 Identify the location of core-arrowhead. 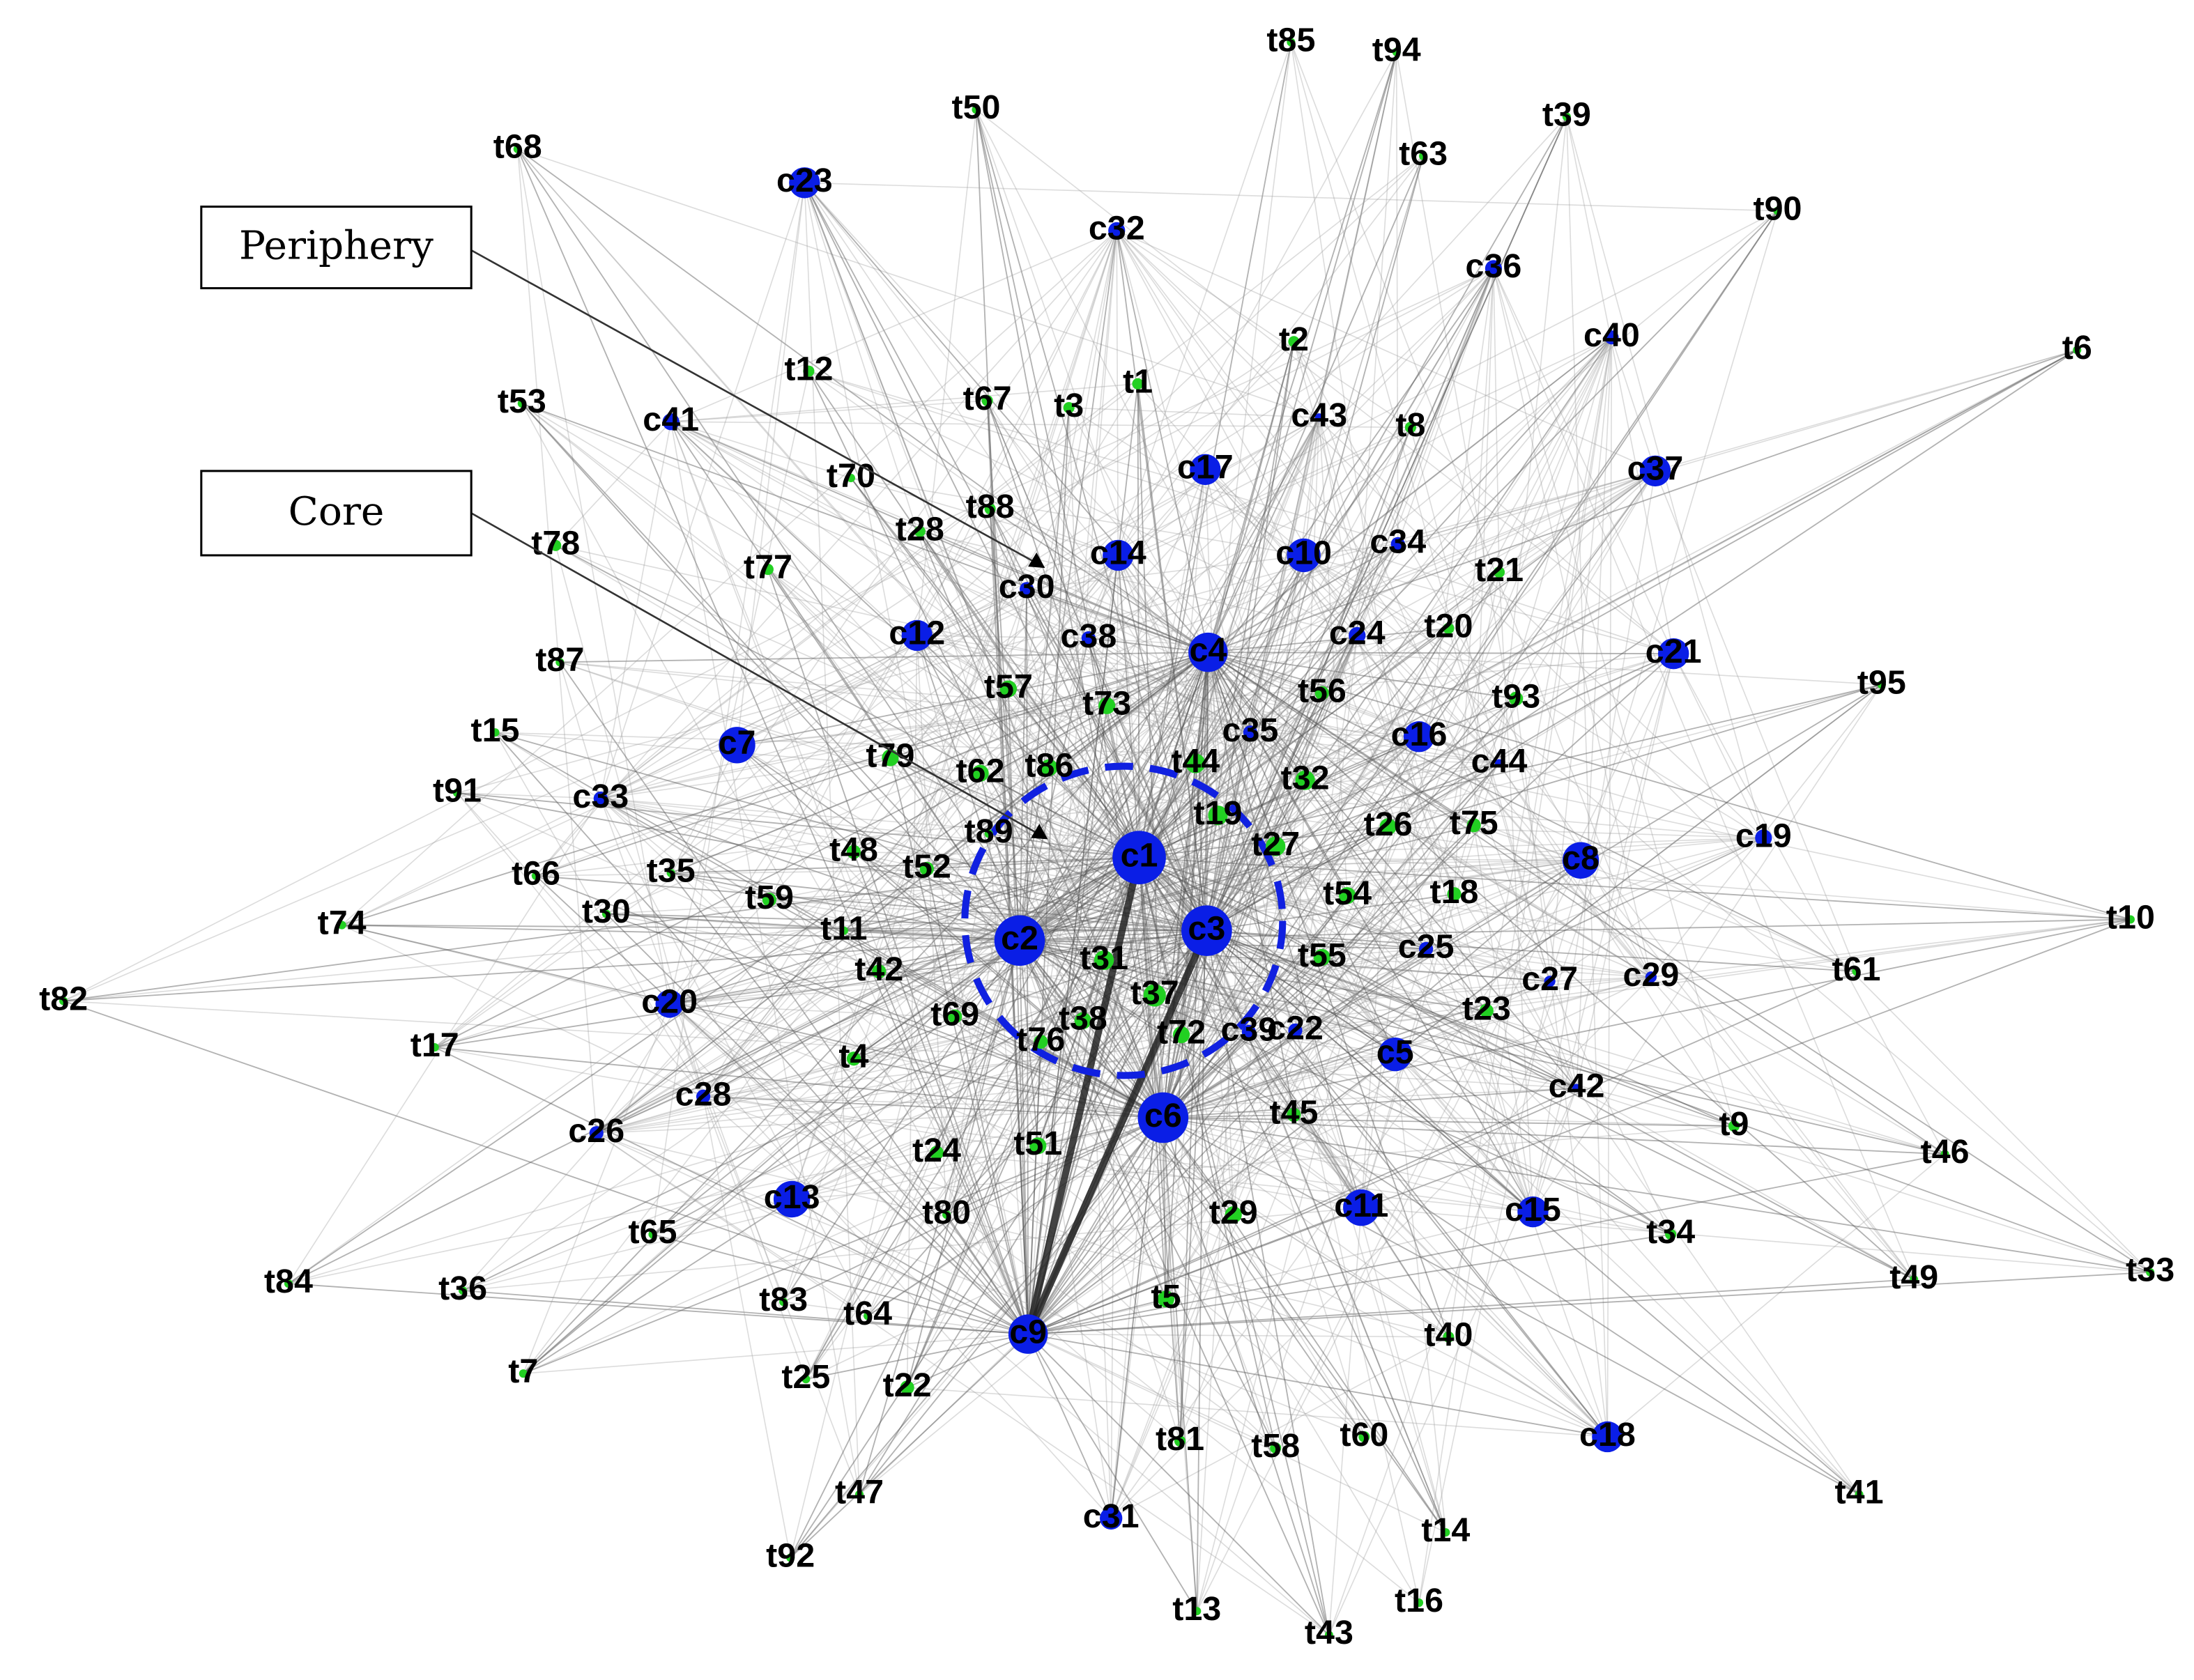
(1039, 832).